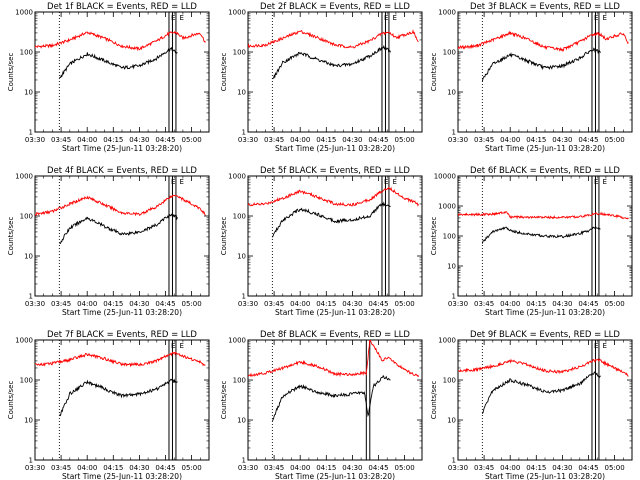  I want to click on panel-title: Det 3f BLACK = Events, RED = LLD, so click(545, 7).